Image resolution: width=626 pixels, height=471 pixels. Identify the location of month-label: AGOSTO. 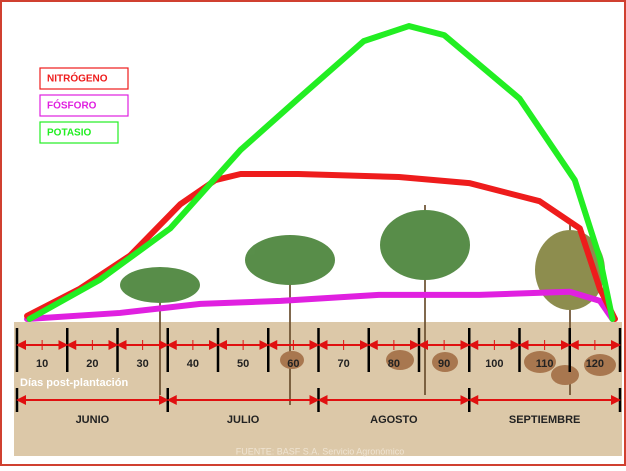
(394, 420).